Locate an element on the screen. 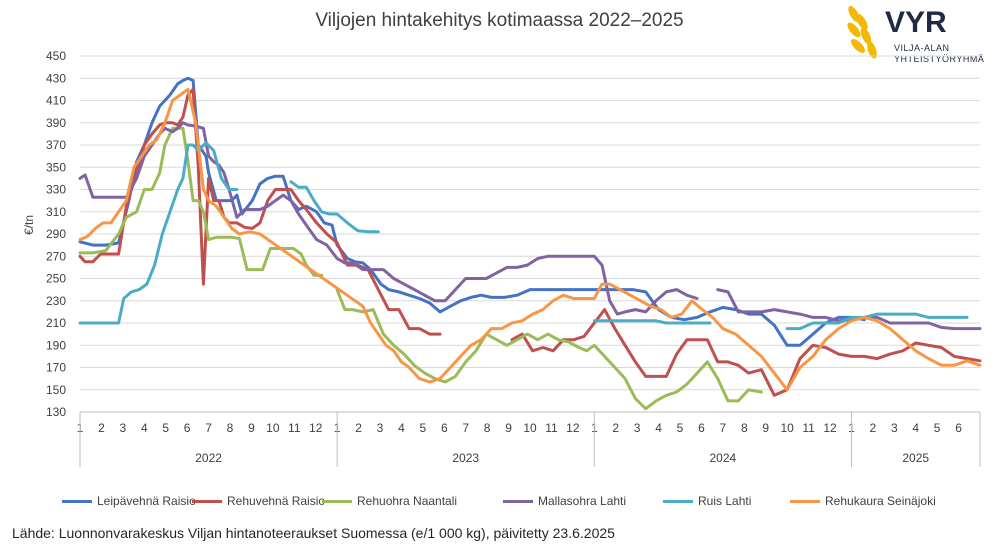  vyr-logo is located at coordinates (919, 34).